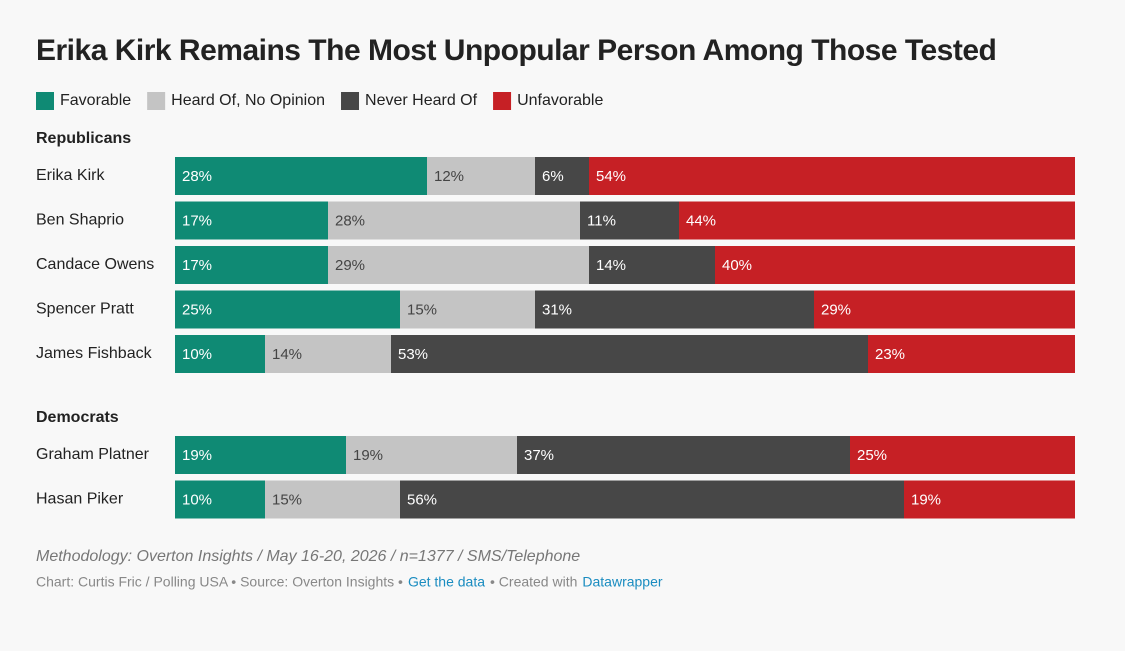  I want to click on group-label: Democrats, so click(77, 417).